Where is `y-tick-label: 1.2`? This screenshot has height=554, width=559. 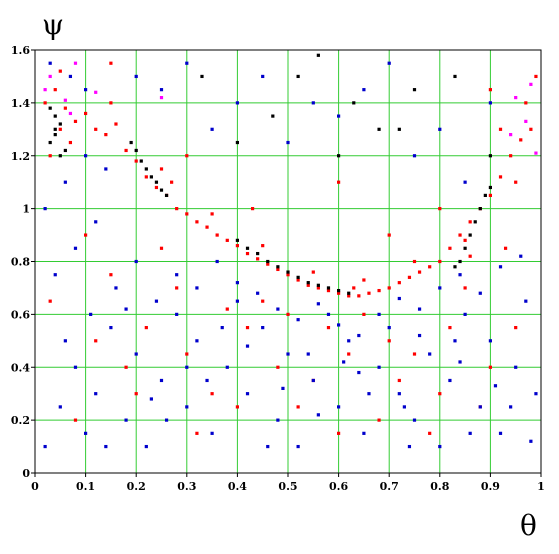
y-tick-label: 1.2 is located at coordinates (20, 156).